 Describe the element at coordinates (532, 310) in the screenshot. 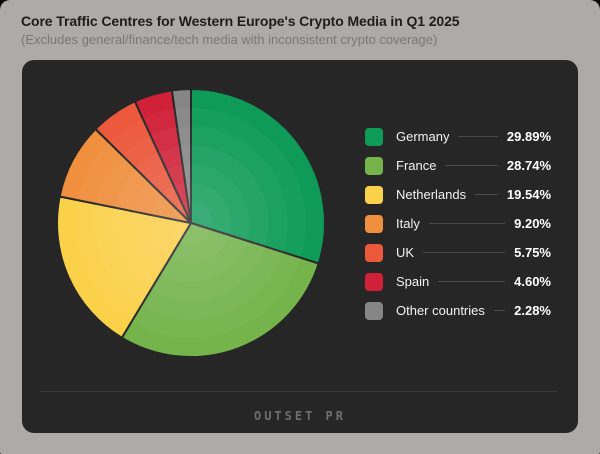

I see `legend-value: 2.28%` at that location.